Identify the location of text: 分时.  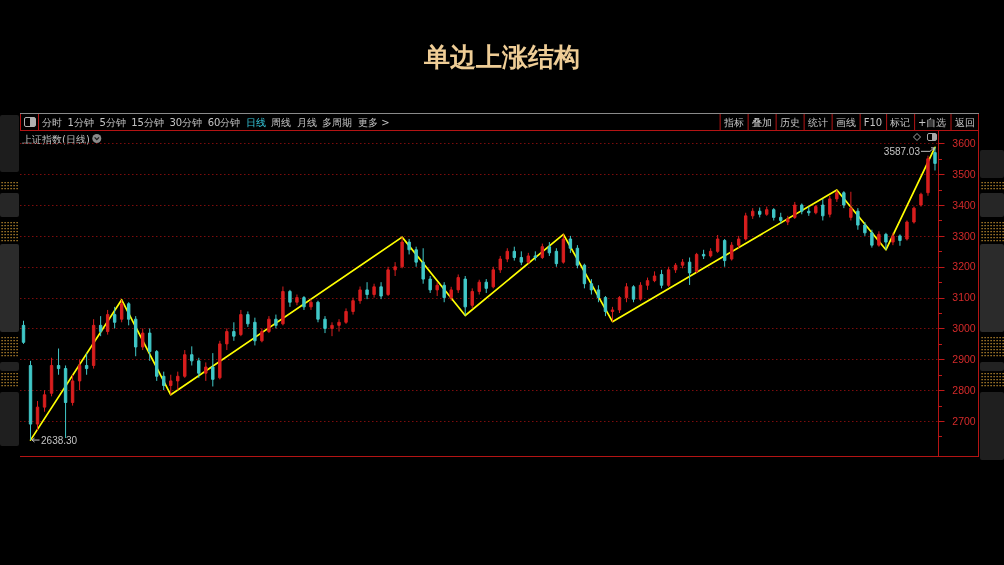
(52, 122).